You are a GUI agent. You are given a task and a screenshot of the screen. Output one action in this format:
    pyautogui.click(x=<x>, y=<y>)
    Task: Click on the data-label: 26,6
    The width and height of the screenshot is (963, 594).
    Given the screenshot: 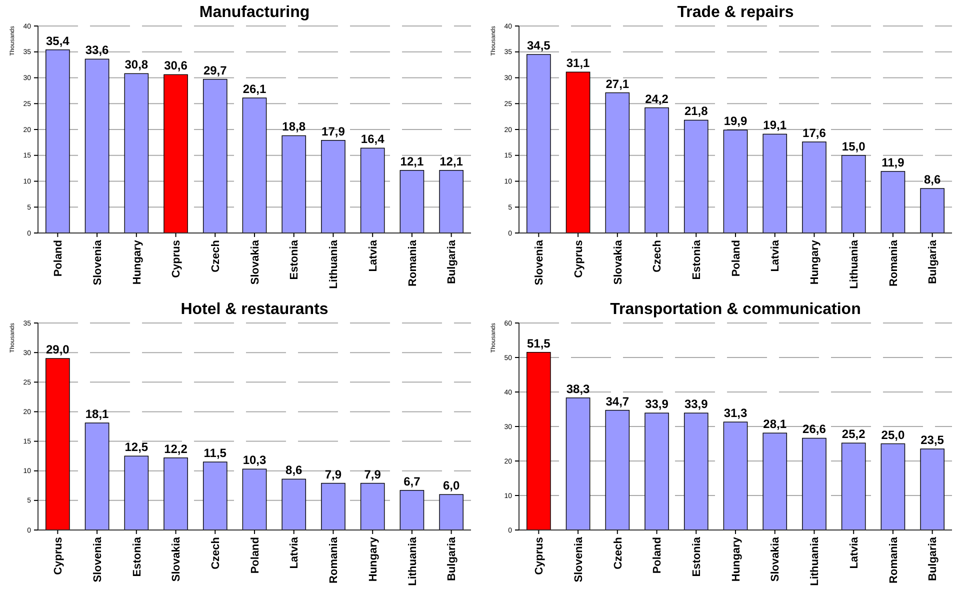 What is the action you would take?
    pyautogui.click(x=814, y=429)
    